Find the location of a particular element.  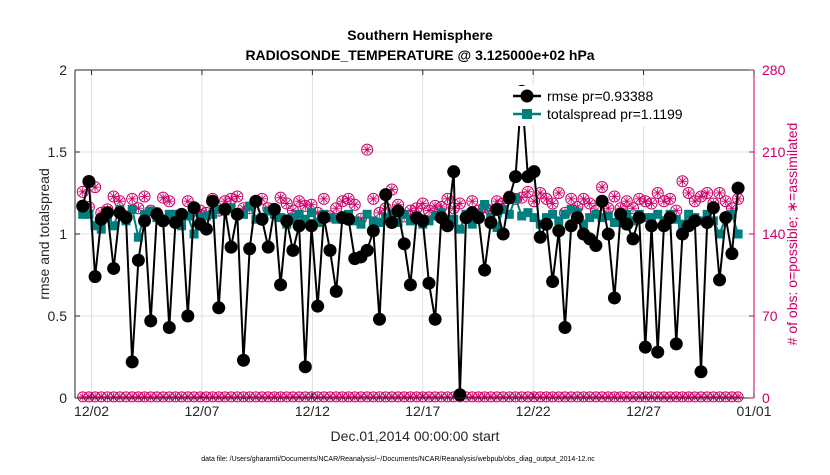

obs-top-33-possible-circle is located at coordinates (286, 203).